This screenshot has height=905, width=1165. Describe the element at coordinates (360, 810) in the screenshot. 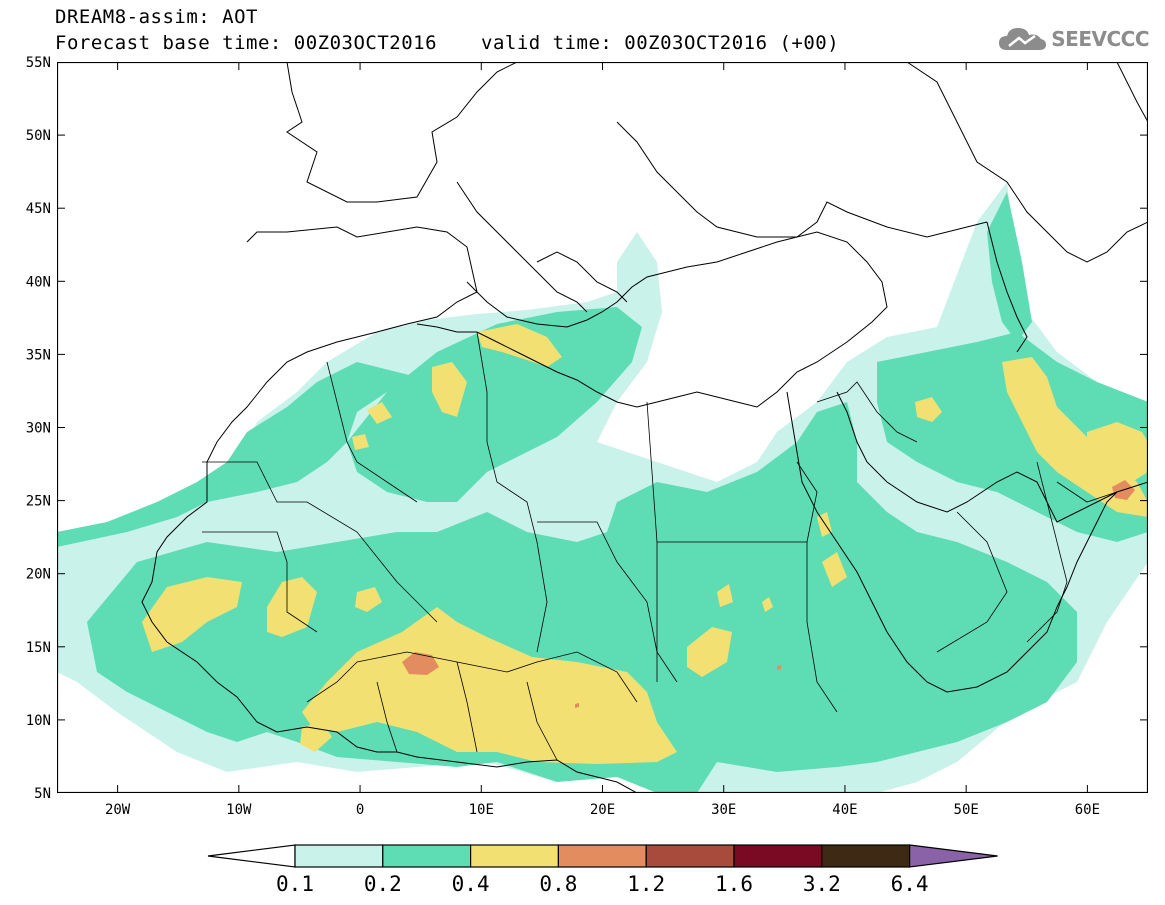

I see `lon-label: 0` at that location.